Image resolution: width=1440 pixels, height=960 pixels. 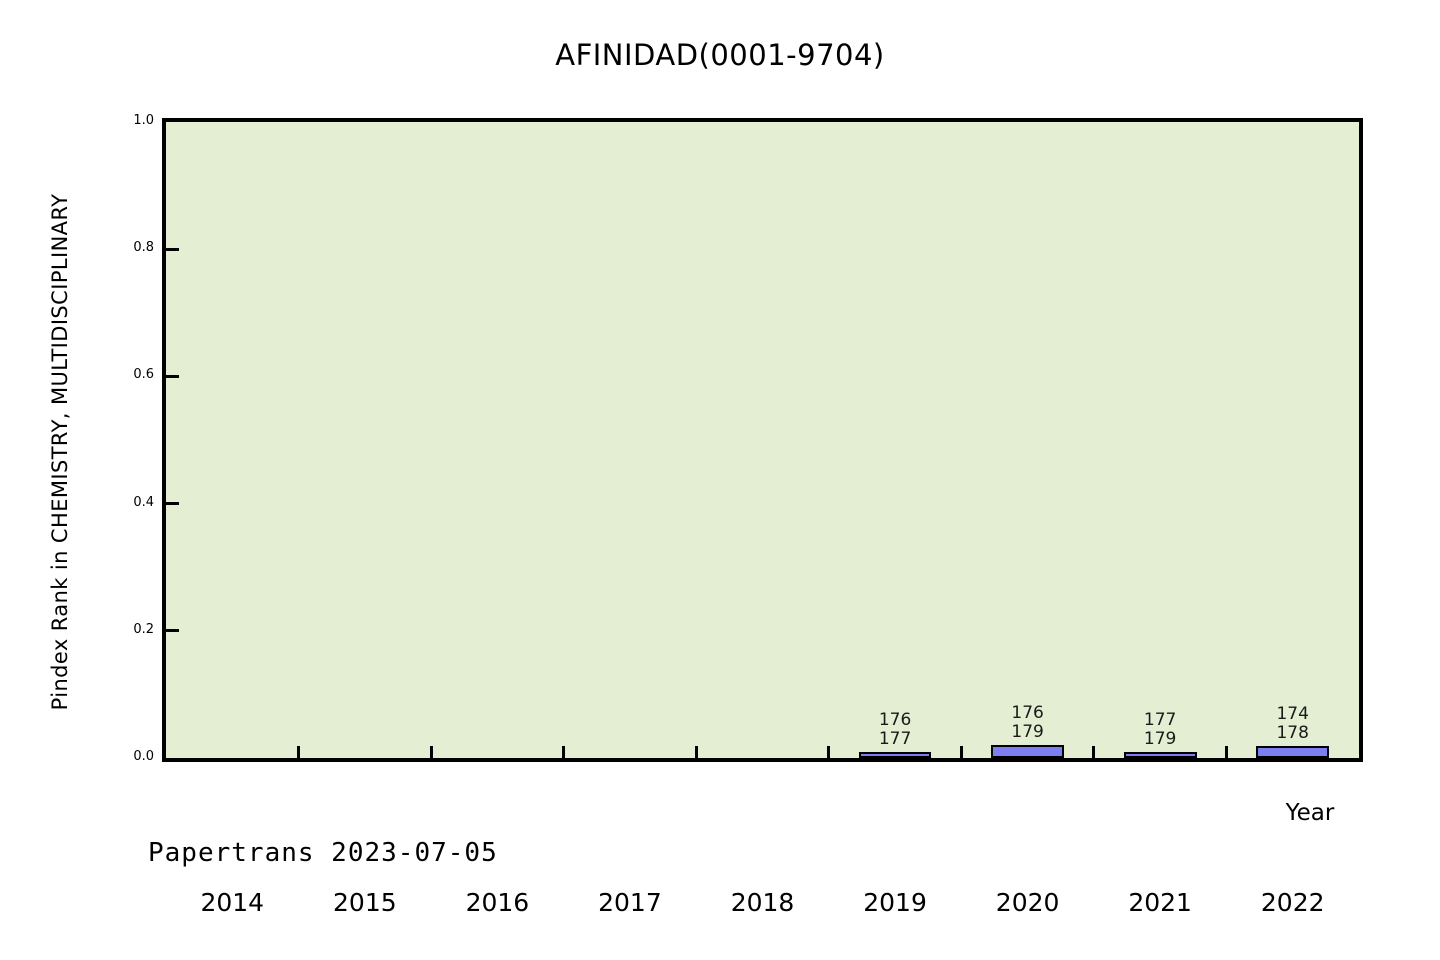 I want to click on x-axis-tick-label: 2019, so click(x=895, y=902).